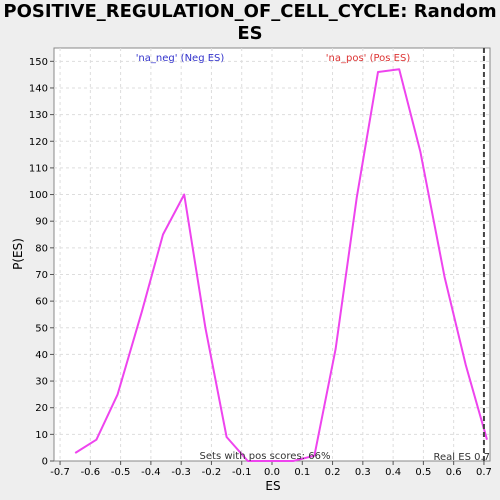 The image size is (500, 500). I want to click on x-tick-label: 0.7, so click(484, 472).